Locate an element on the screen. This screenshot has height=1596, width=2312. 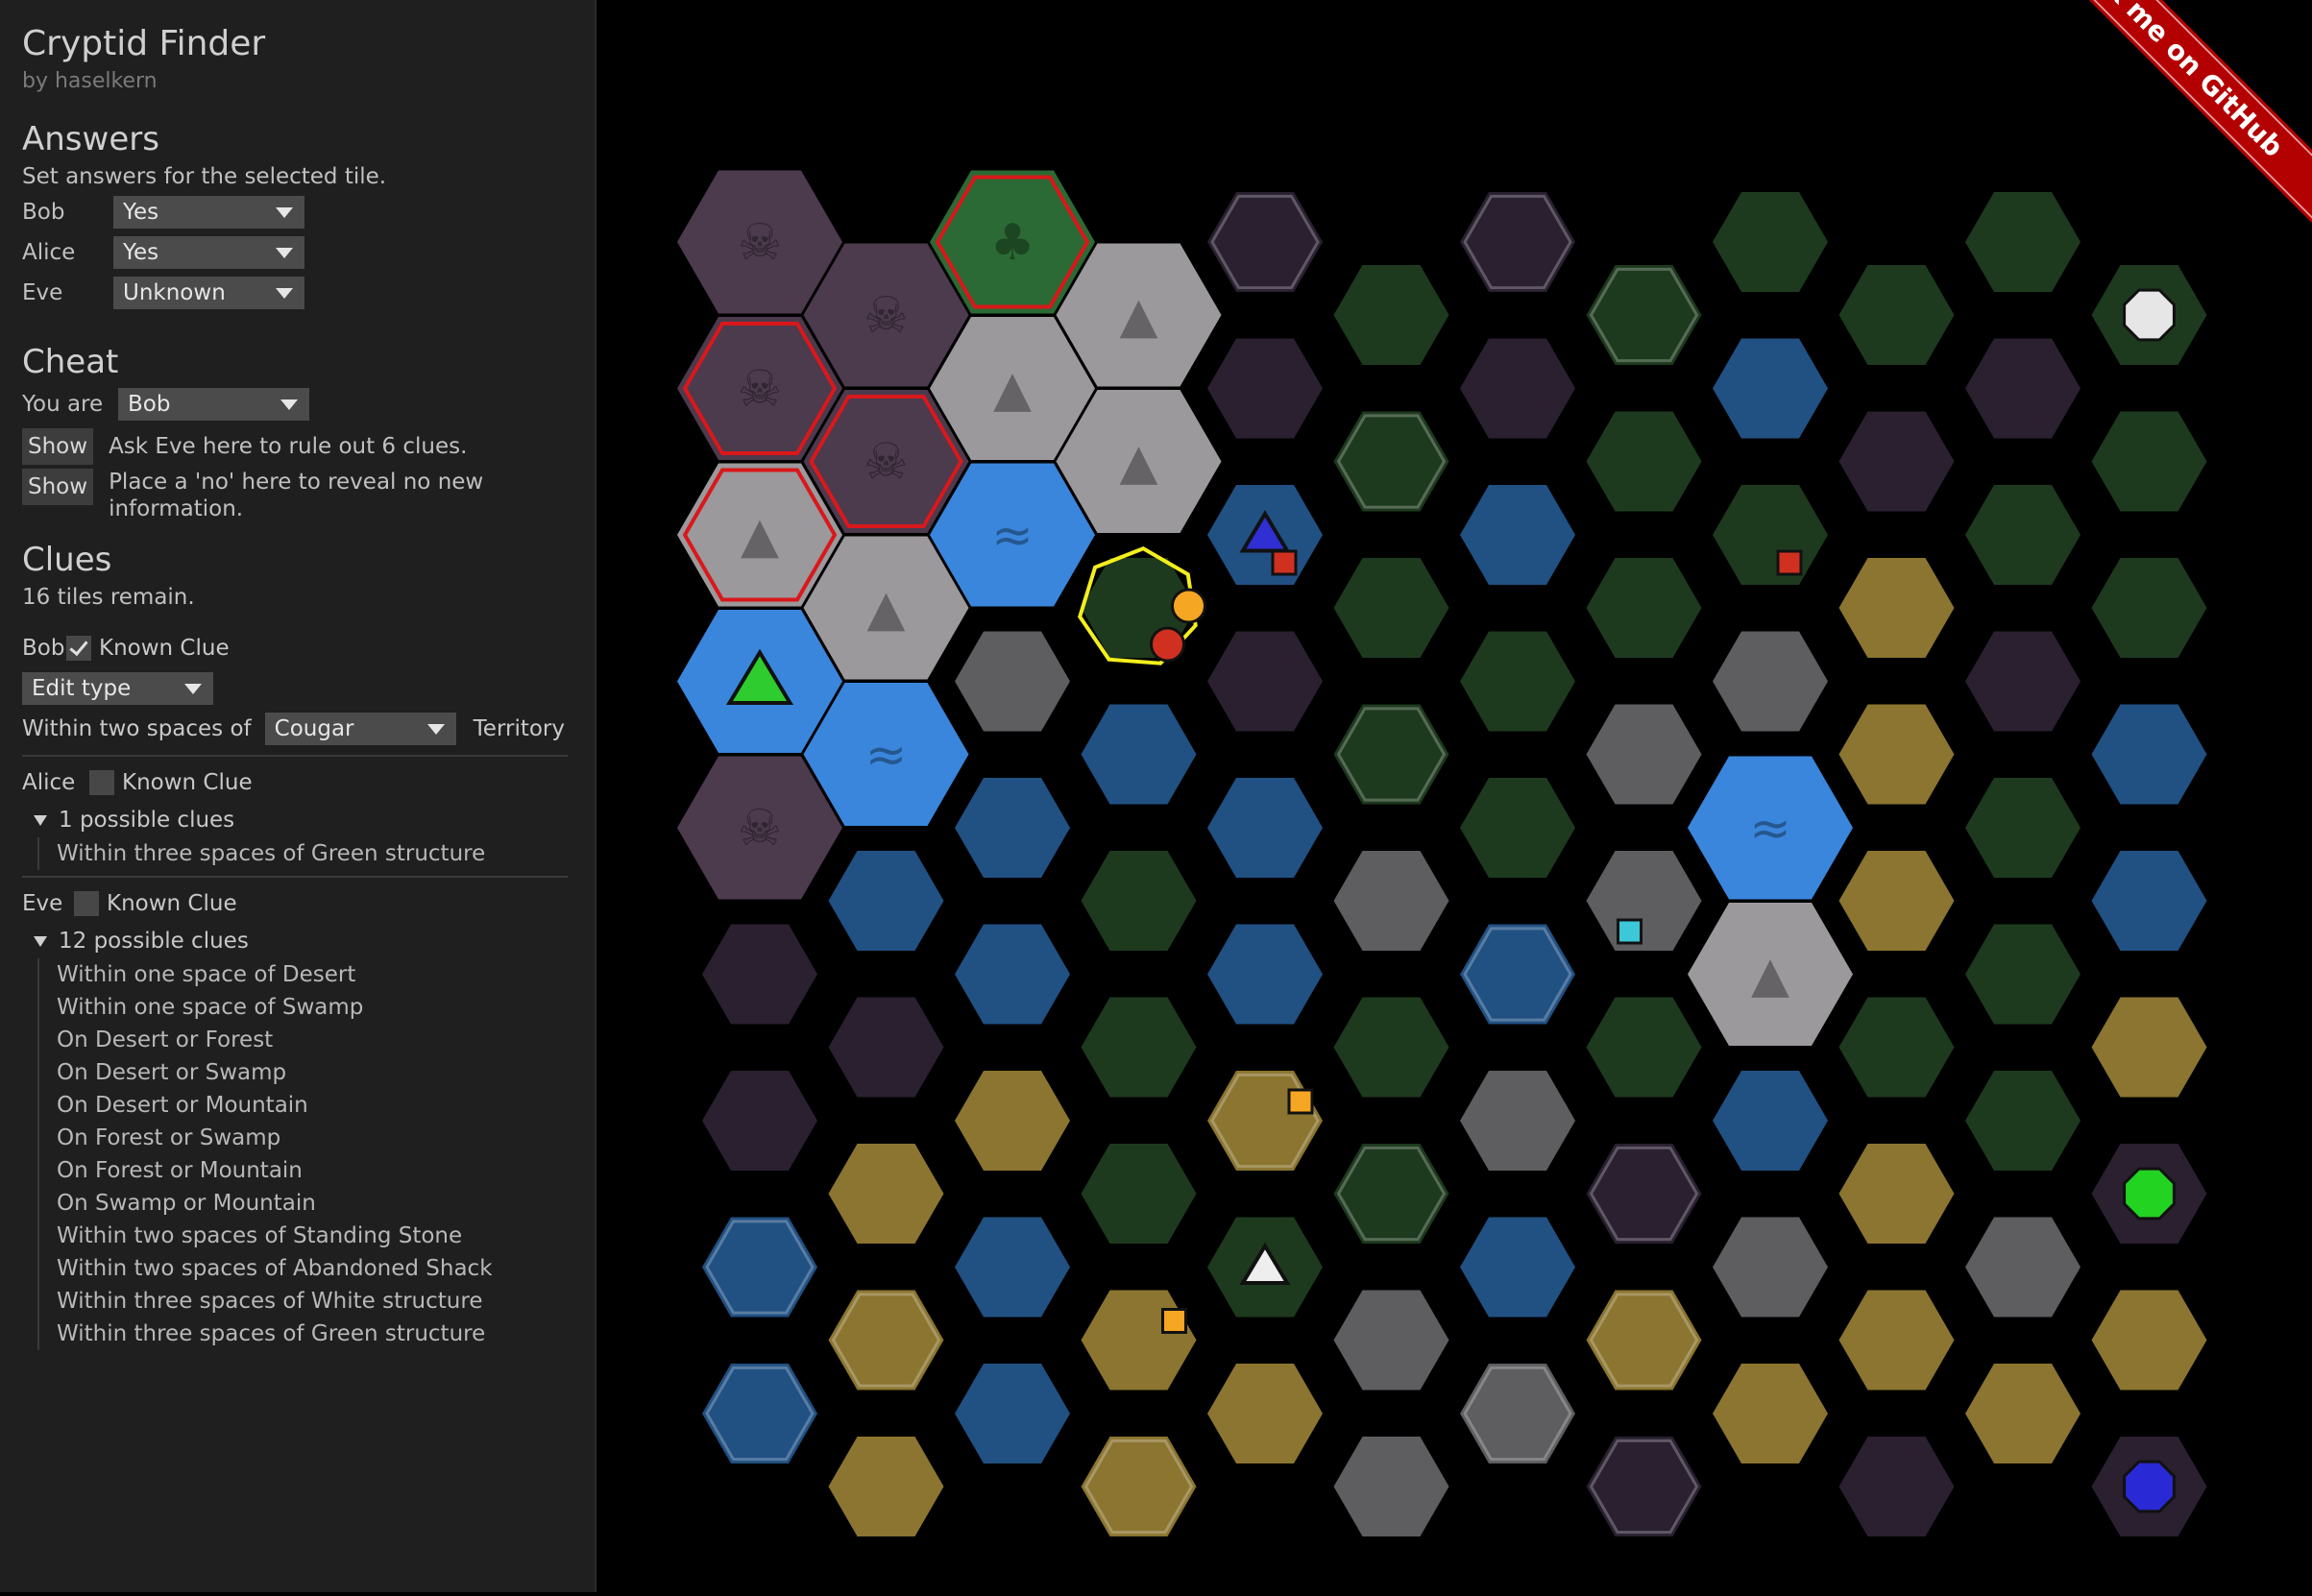
orange-player-token is located at coordinates (1189, 606).